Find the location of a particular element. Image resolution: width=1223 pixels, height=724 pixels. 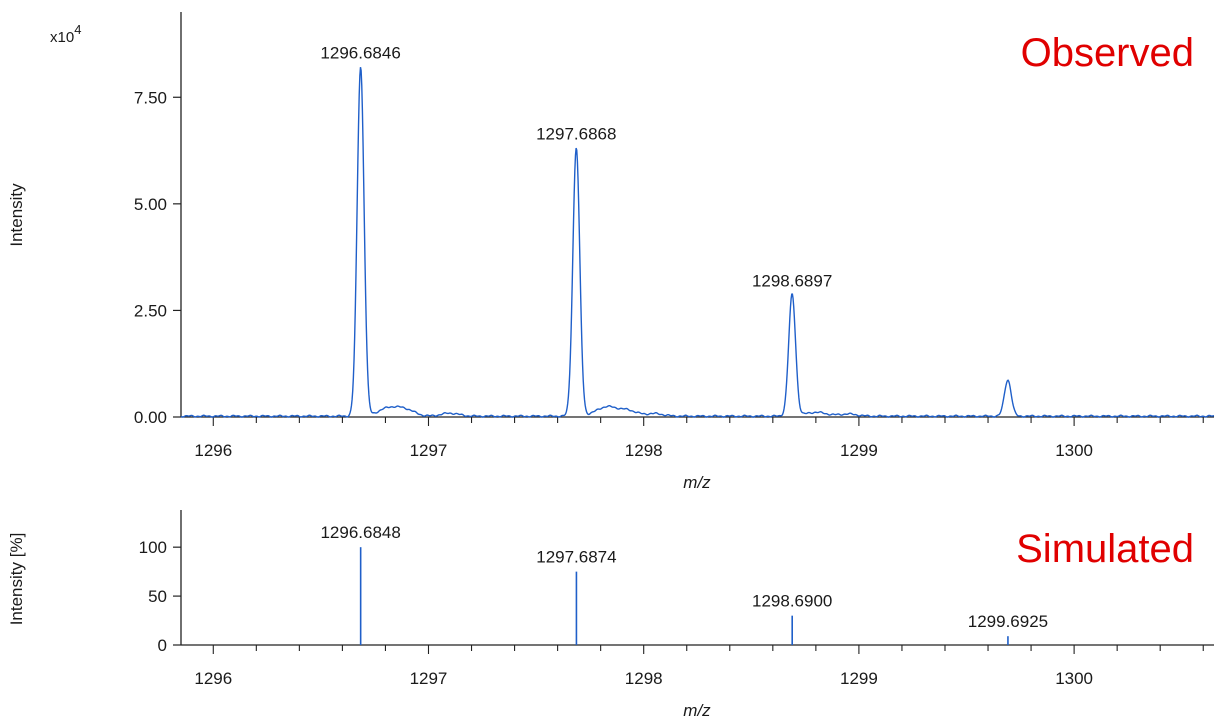

observed-x-tick-label: 1300 is located at coordinates (1074, 450).